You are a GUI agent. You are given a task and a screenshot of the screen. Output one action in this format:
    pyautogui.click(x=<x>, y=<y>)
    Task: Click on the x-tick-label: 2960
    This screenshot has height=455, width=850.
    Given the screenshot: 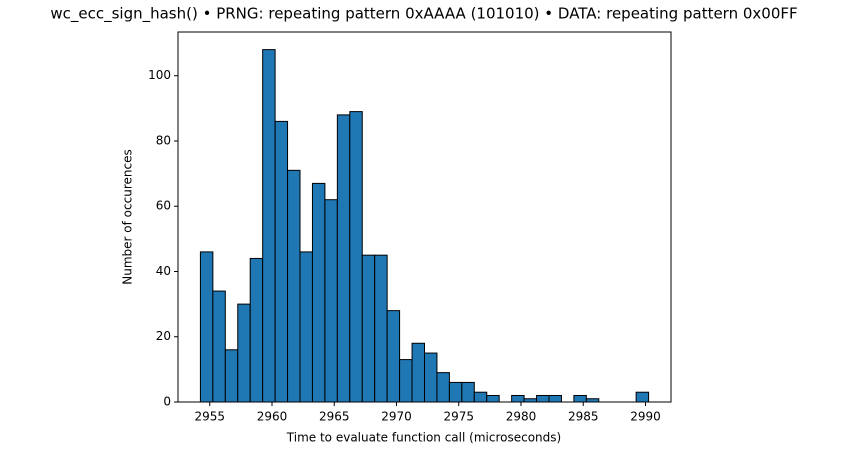 What is the action you would take?
    pyautogui.click(x=272, y=417)
    